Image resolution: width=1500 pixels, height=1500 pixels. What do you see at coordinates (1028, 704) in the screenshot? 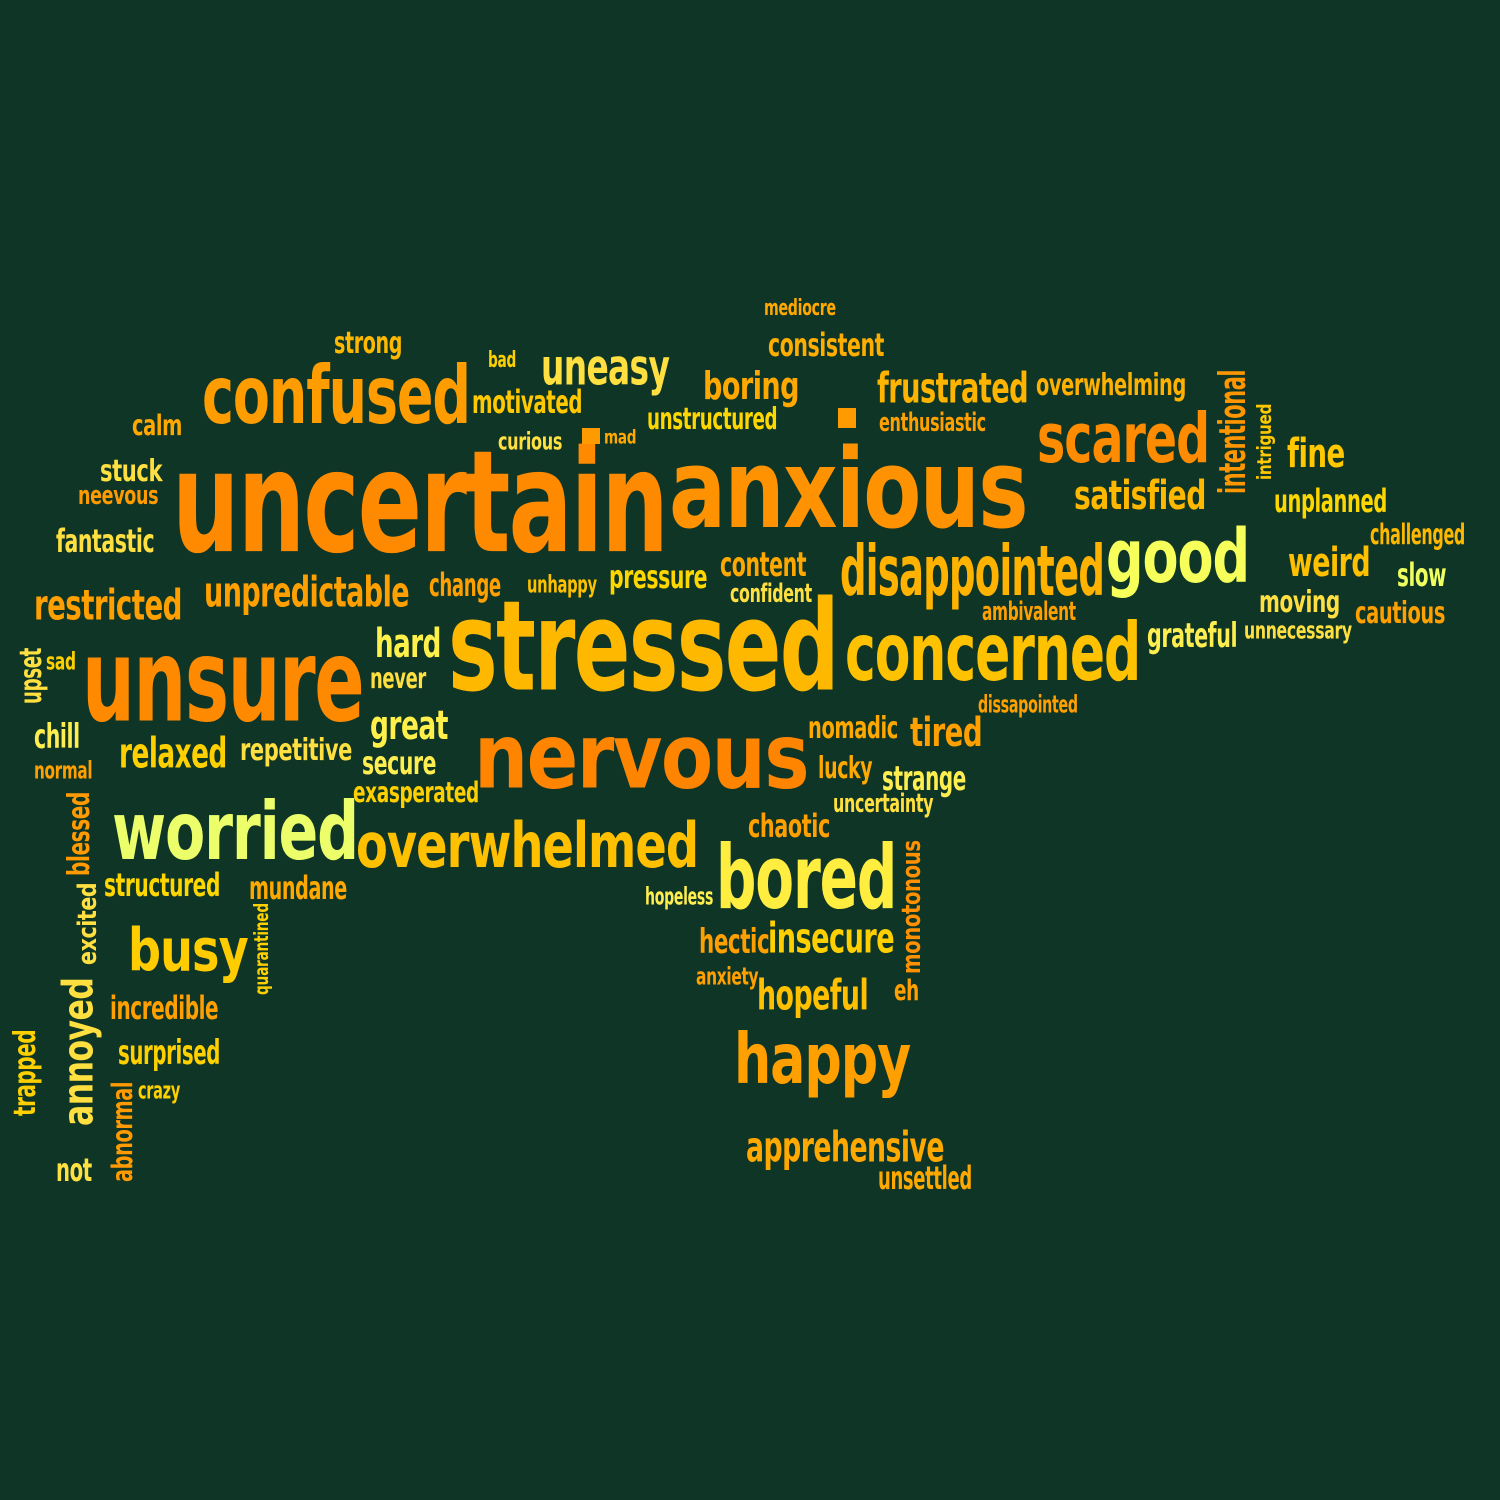
I see `word-dissapointed: dissapointed` at bounding box center [1028, 704].